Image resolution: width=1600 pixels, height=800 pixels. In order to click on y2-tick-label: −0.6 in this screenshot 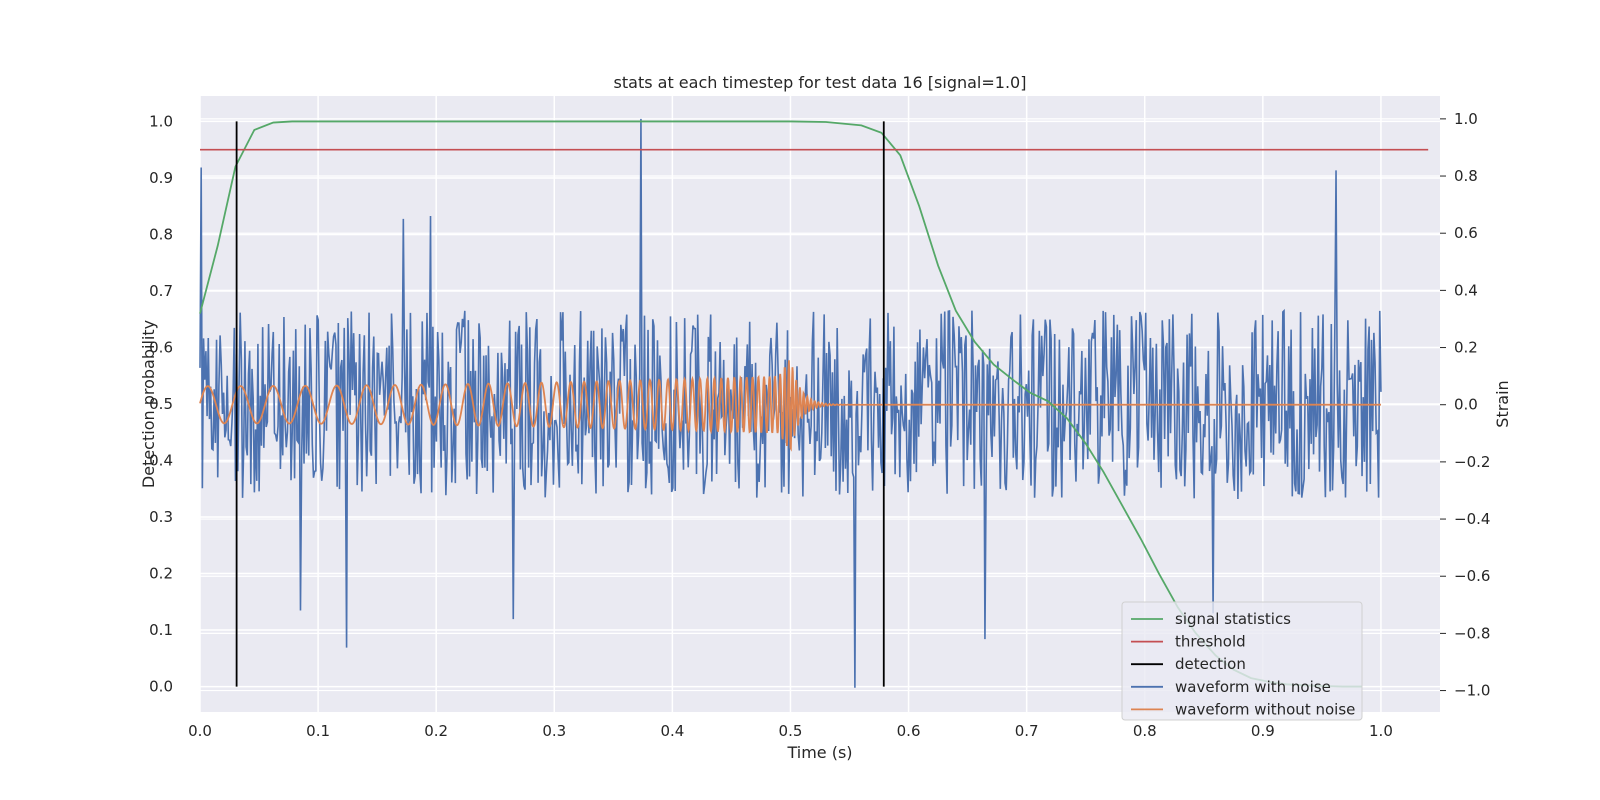, I will do `click(1472, 576)`.